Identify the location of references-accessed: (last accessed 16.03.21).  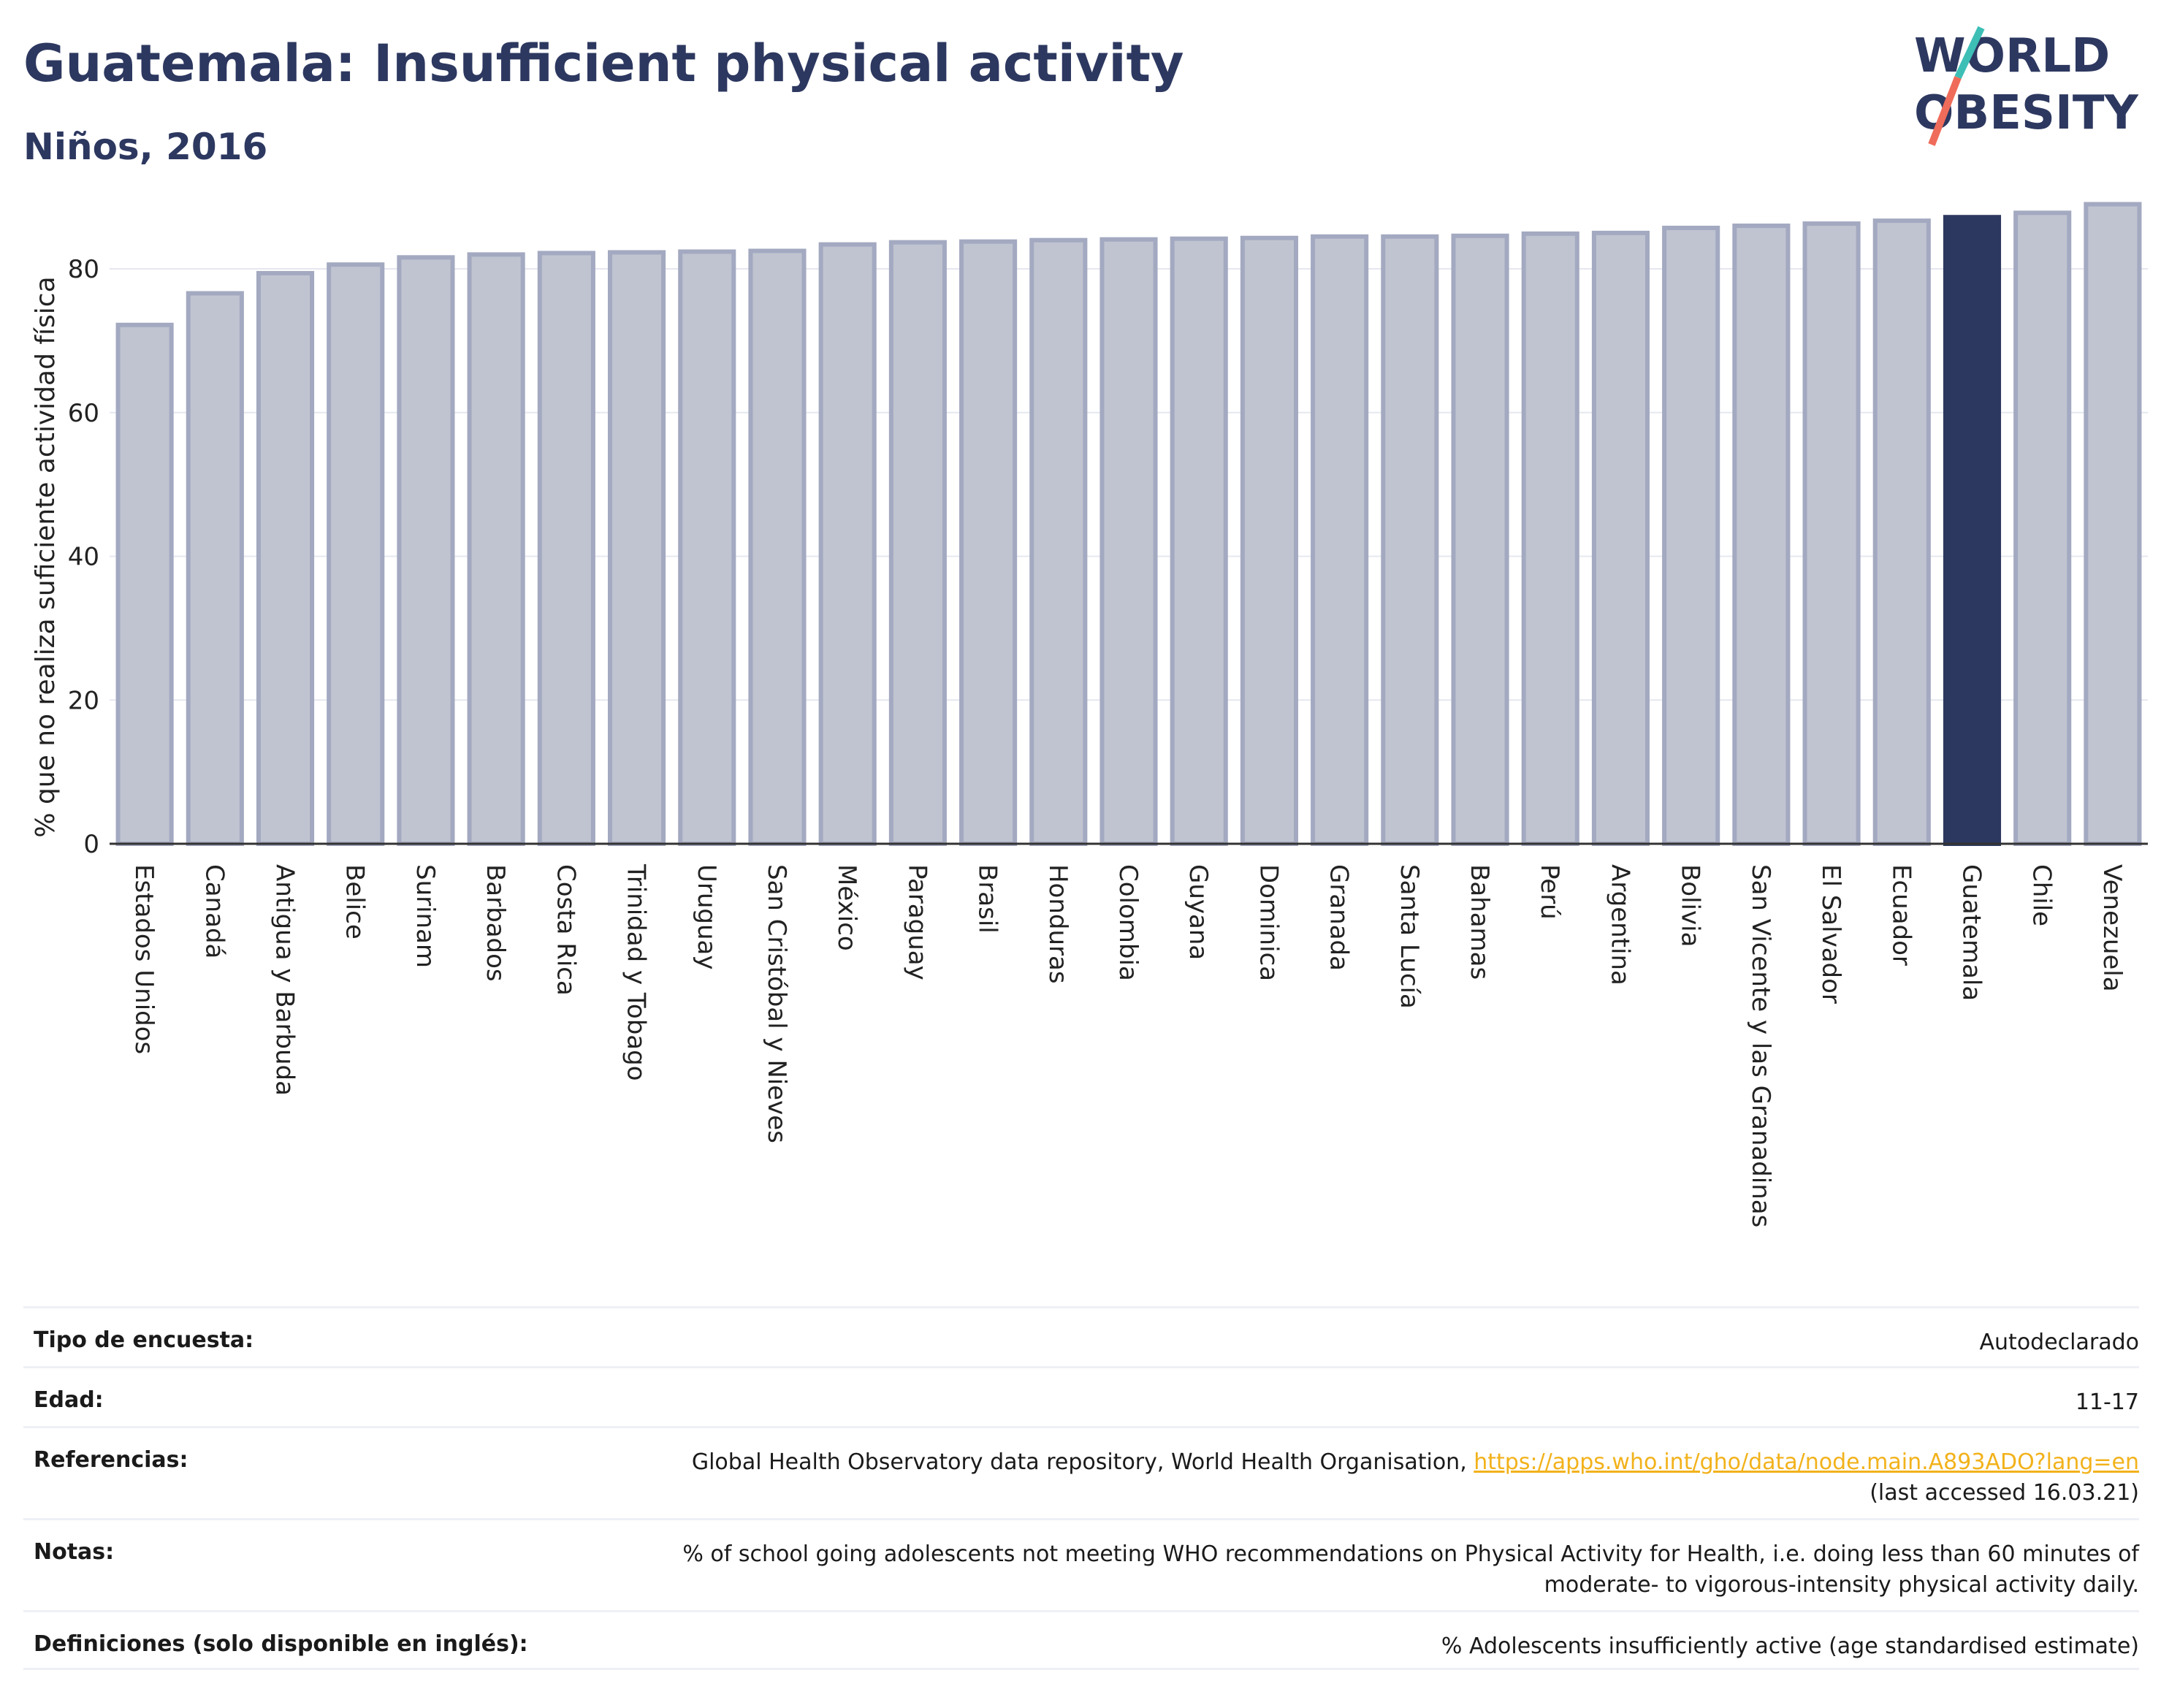
(2004, 1493).